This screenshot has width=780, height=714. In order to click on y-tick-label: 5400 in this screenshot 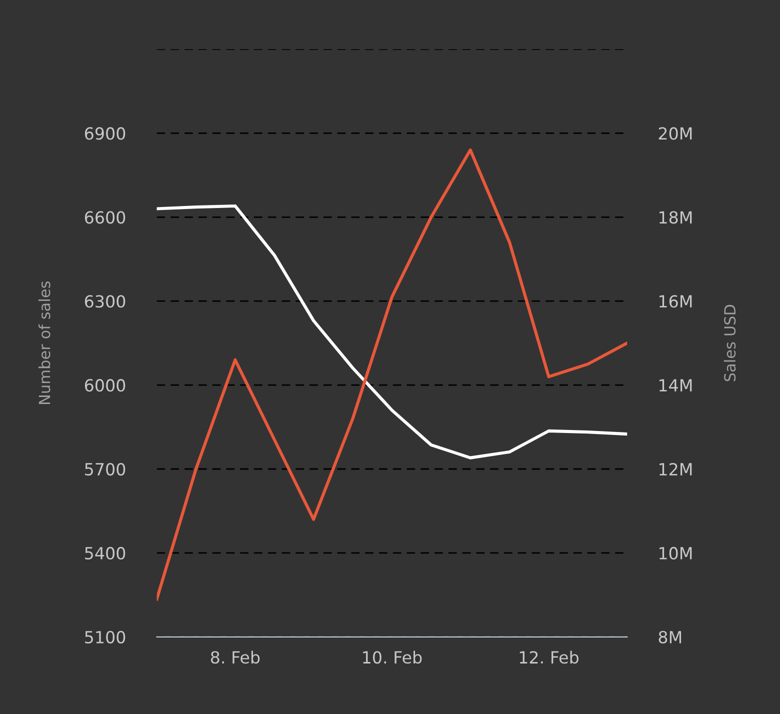, I will do `click(105, 553)`.